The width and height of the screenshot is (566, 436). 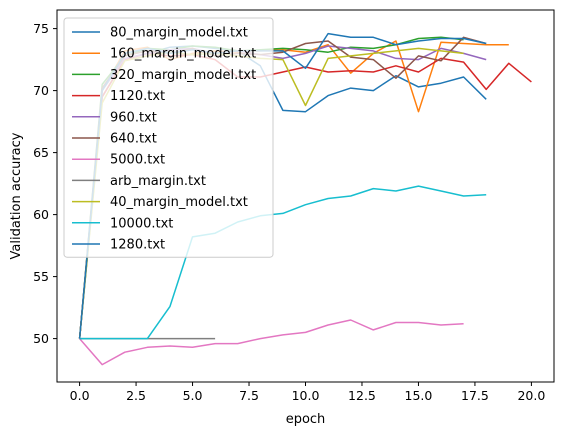 What do you see at coordinates (306, 419) in the screenshot?
I see `x-axis-label: epoch` at bounding box center [306, 419].